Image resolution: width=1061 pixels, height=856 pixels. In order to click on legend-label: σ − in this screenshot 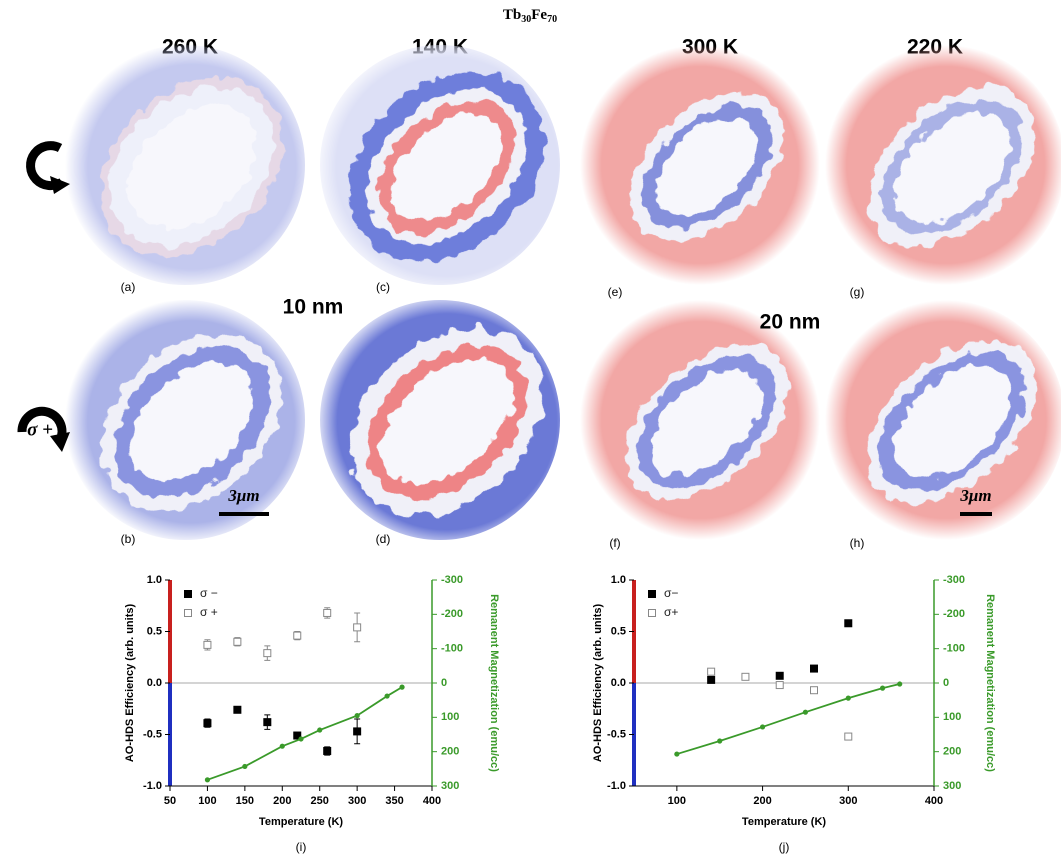, I will do `click(209, 593)`.